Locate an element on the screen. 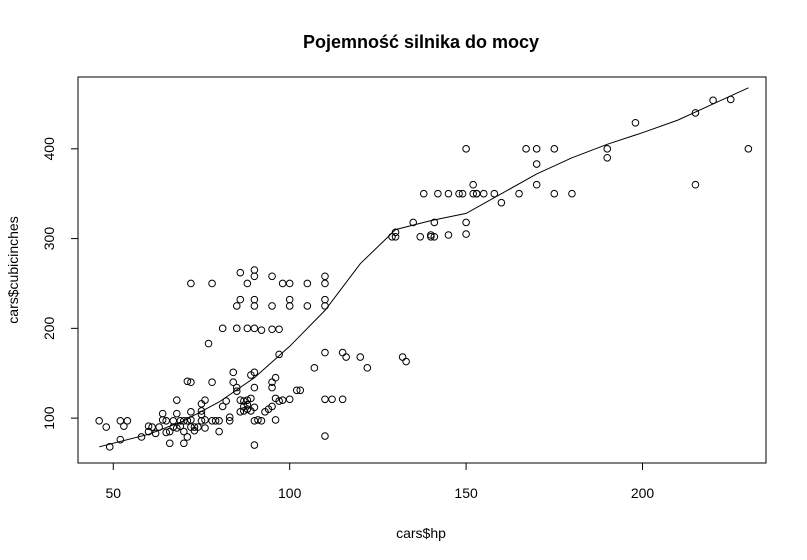 This screenshot has height=560, width=807. x-tick-label: 200 is located at coordinates (643, 493).